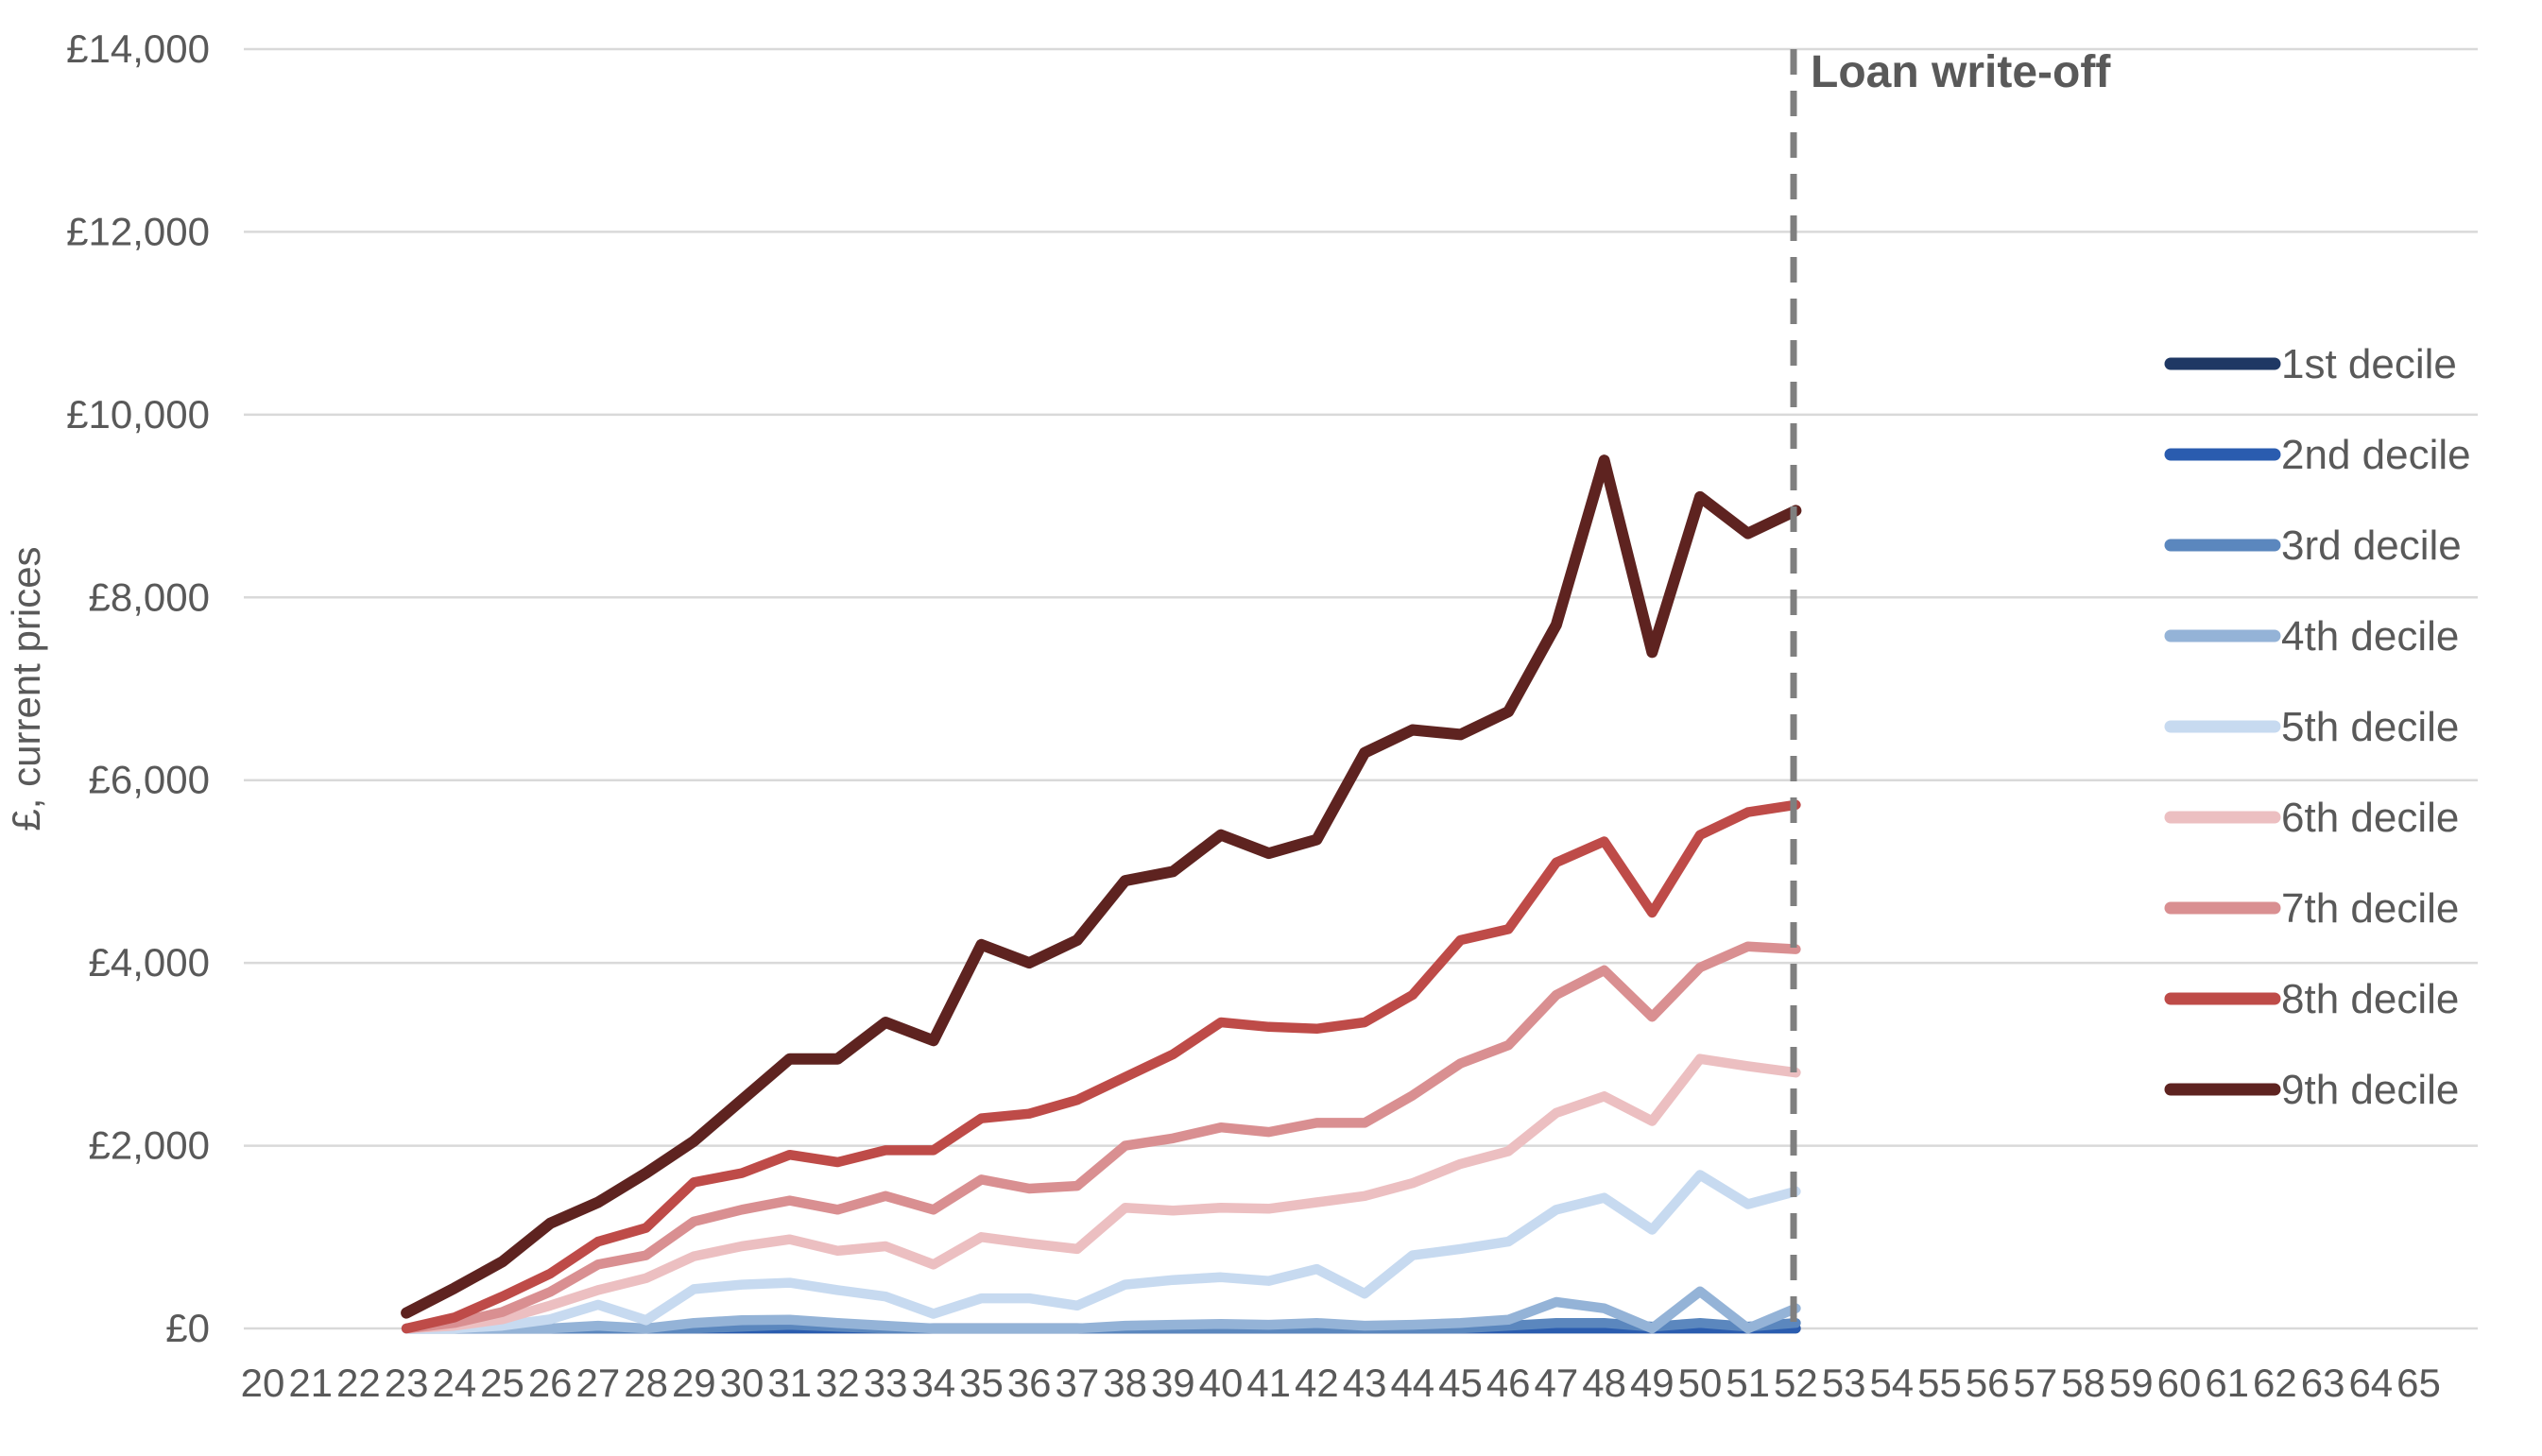  I want to click on series-line-7th-decile, so click(1101, 1137).